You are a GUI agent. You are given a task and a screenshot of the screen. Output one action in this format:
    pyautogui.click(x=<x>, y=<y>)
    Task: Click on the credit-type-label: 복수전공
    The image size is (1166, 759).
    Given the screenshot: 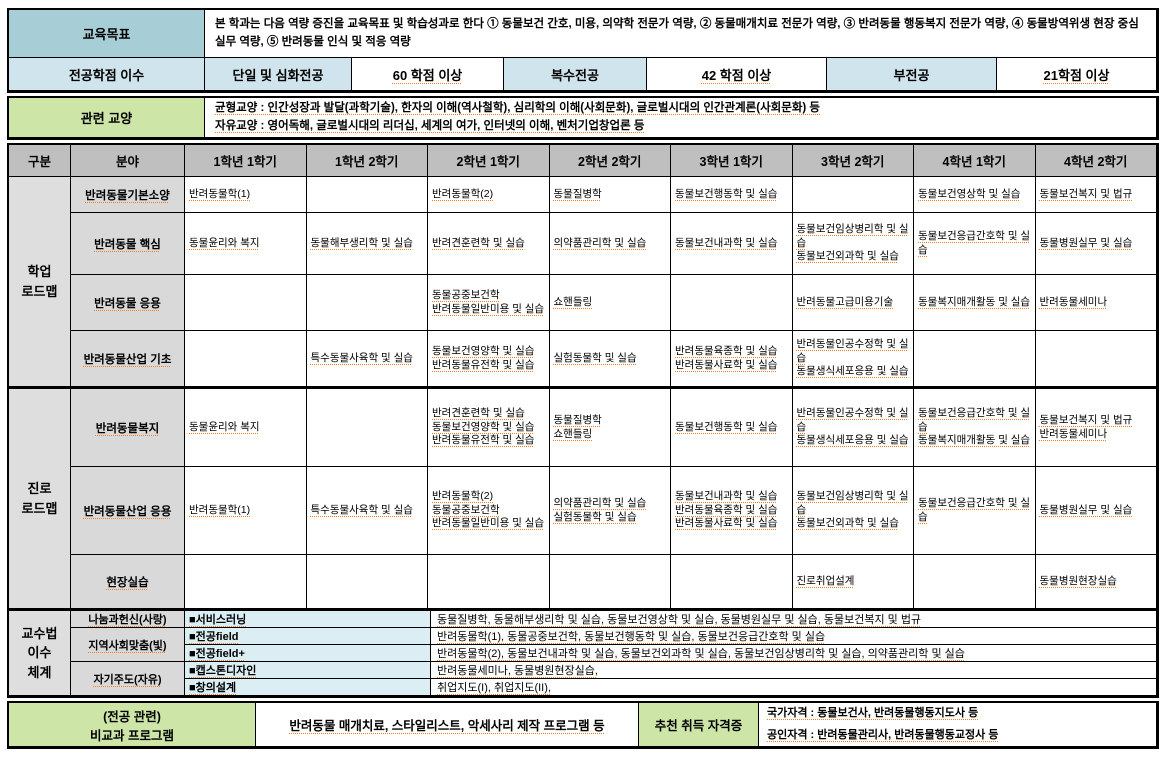 What is the action you would take?
    pyautogui.click(x=575, y=74)
    